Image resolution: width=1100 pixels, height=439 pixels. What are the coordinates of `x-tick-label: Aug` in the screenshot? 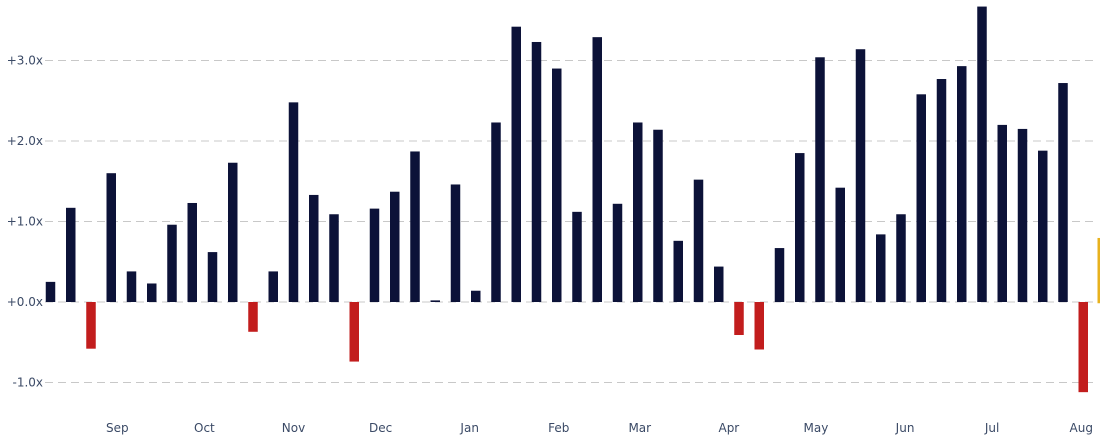 It's located at (1081, 428).